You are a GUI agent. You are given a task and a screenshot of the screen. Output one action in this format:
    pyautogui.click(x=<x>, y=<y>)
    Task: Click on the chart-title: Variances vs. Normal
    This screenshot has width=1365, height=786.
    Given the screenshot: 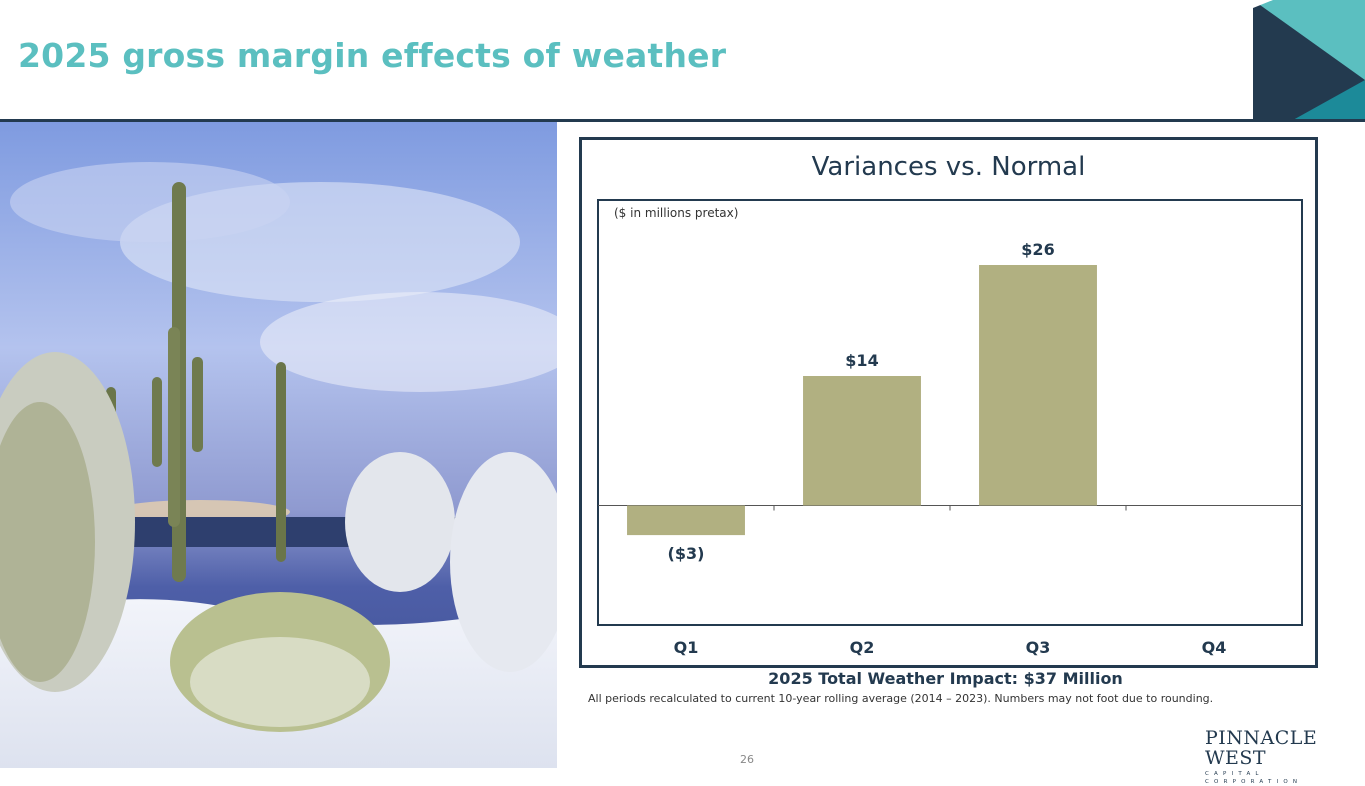 What is the action you would take?
    pyautogui.click(x=948, y=167)
    